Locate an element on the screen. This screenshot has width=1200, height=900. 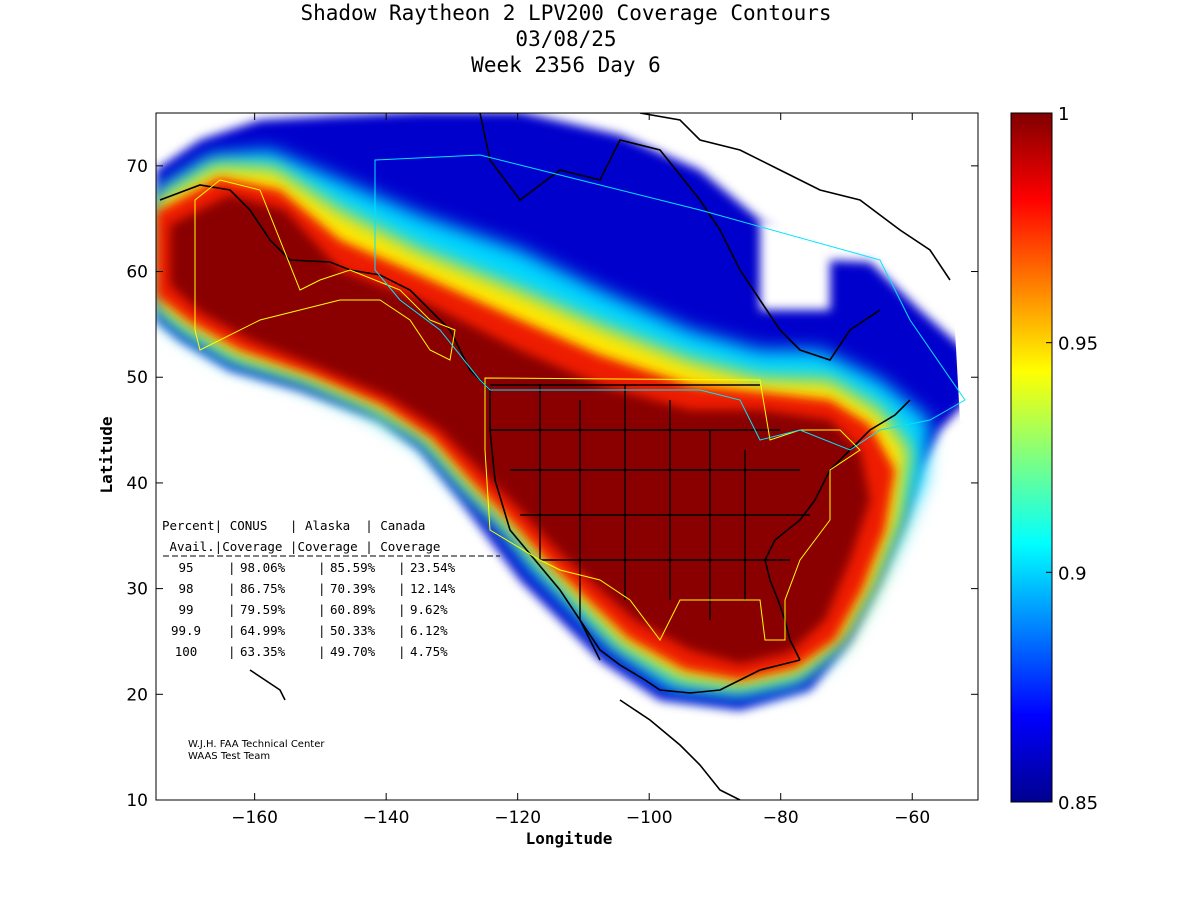
table-header-row2: Avail.|Coverage |Coverage | Coverage is located at coordinates (301, 546).